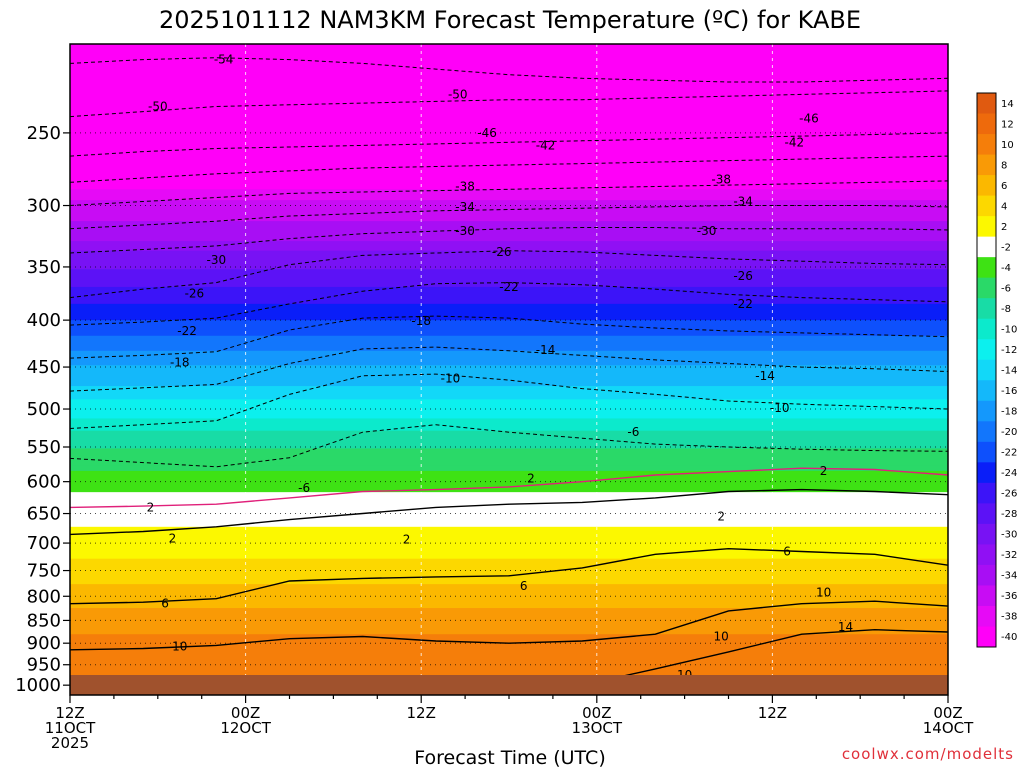 This screenshot has width=1024, height=768. What do you see at coordinates (1007, 104) in the screenshot?
I see `colorbar-label: 14` at bounding box center [1007, 104].